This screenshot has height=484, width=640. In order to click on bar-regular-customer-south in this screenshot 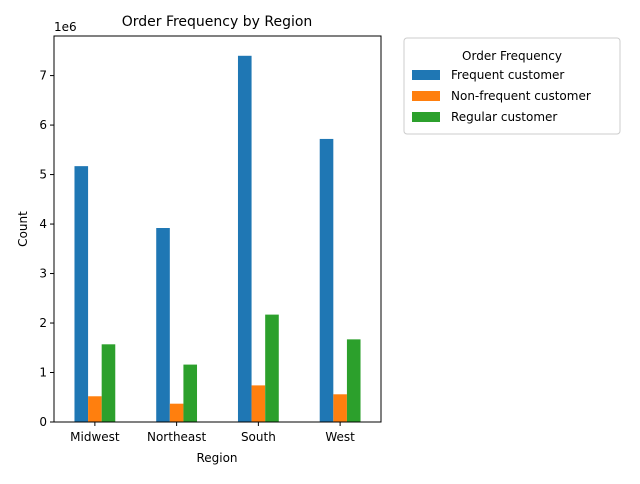, I will do `click(272, 368)`.